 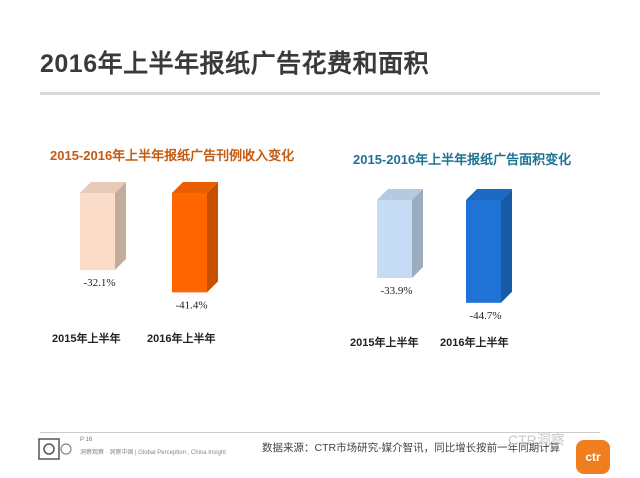 What do you see at coordinates (86, 338) in the screenshot?
I see `category-label-0-0: 2015年上半年` at bounding box center [86, 338].